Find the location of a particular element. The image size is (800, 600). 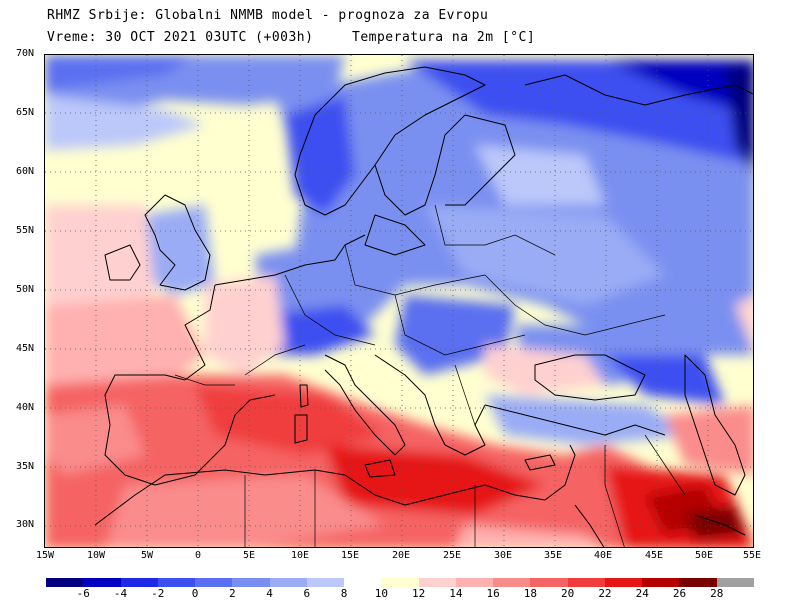

colorbar-label: 6 is located at coordinates (307, 593).